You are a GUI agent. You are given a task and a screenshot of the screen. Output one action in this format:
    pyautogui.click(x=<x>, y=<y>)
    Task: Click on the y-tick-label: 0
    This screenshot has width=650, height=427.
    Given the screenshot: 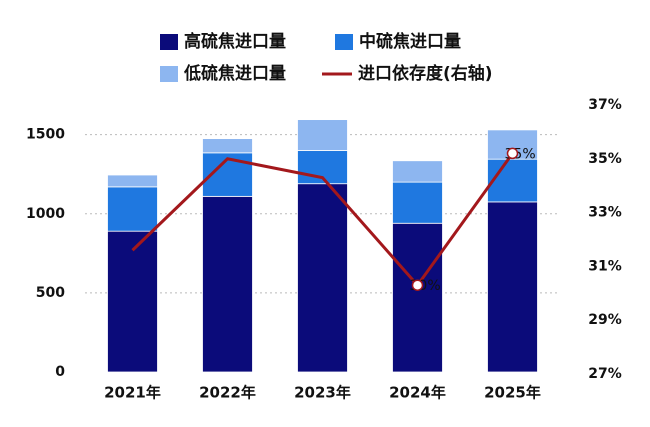 What is the action you would take?
    pyautogui.click(x=60, y=372)
    